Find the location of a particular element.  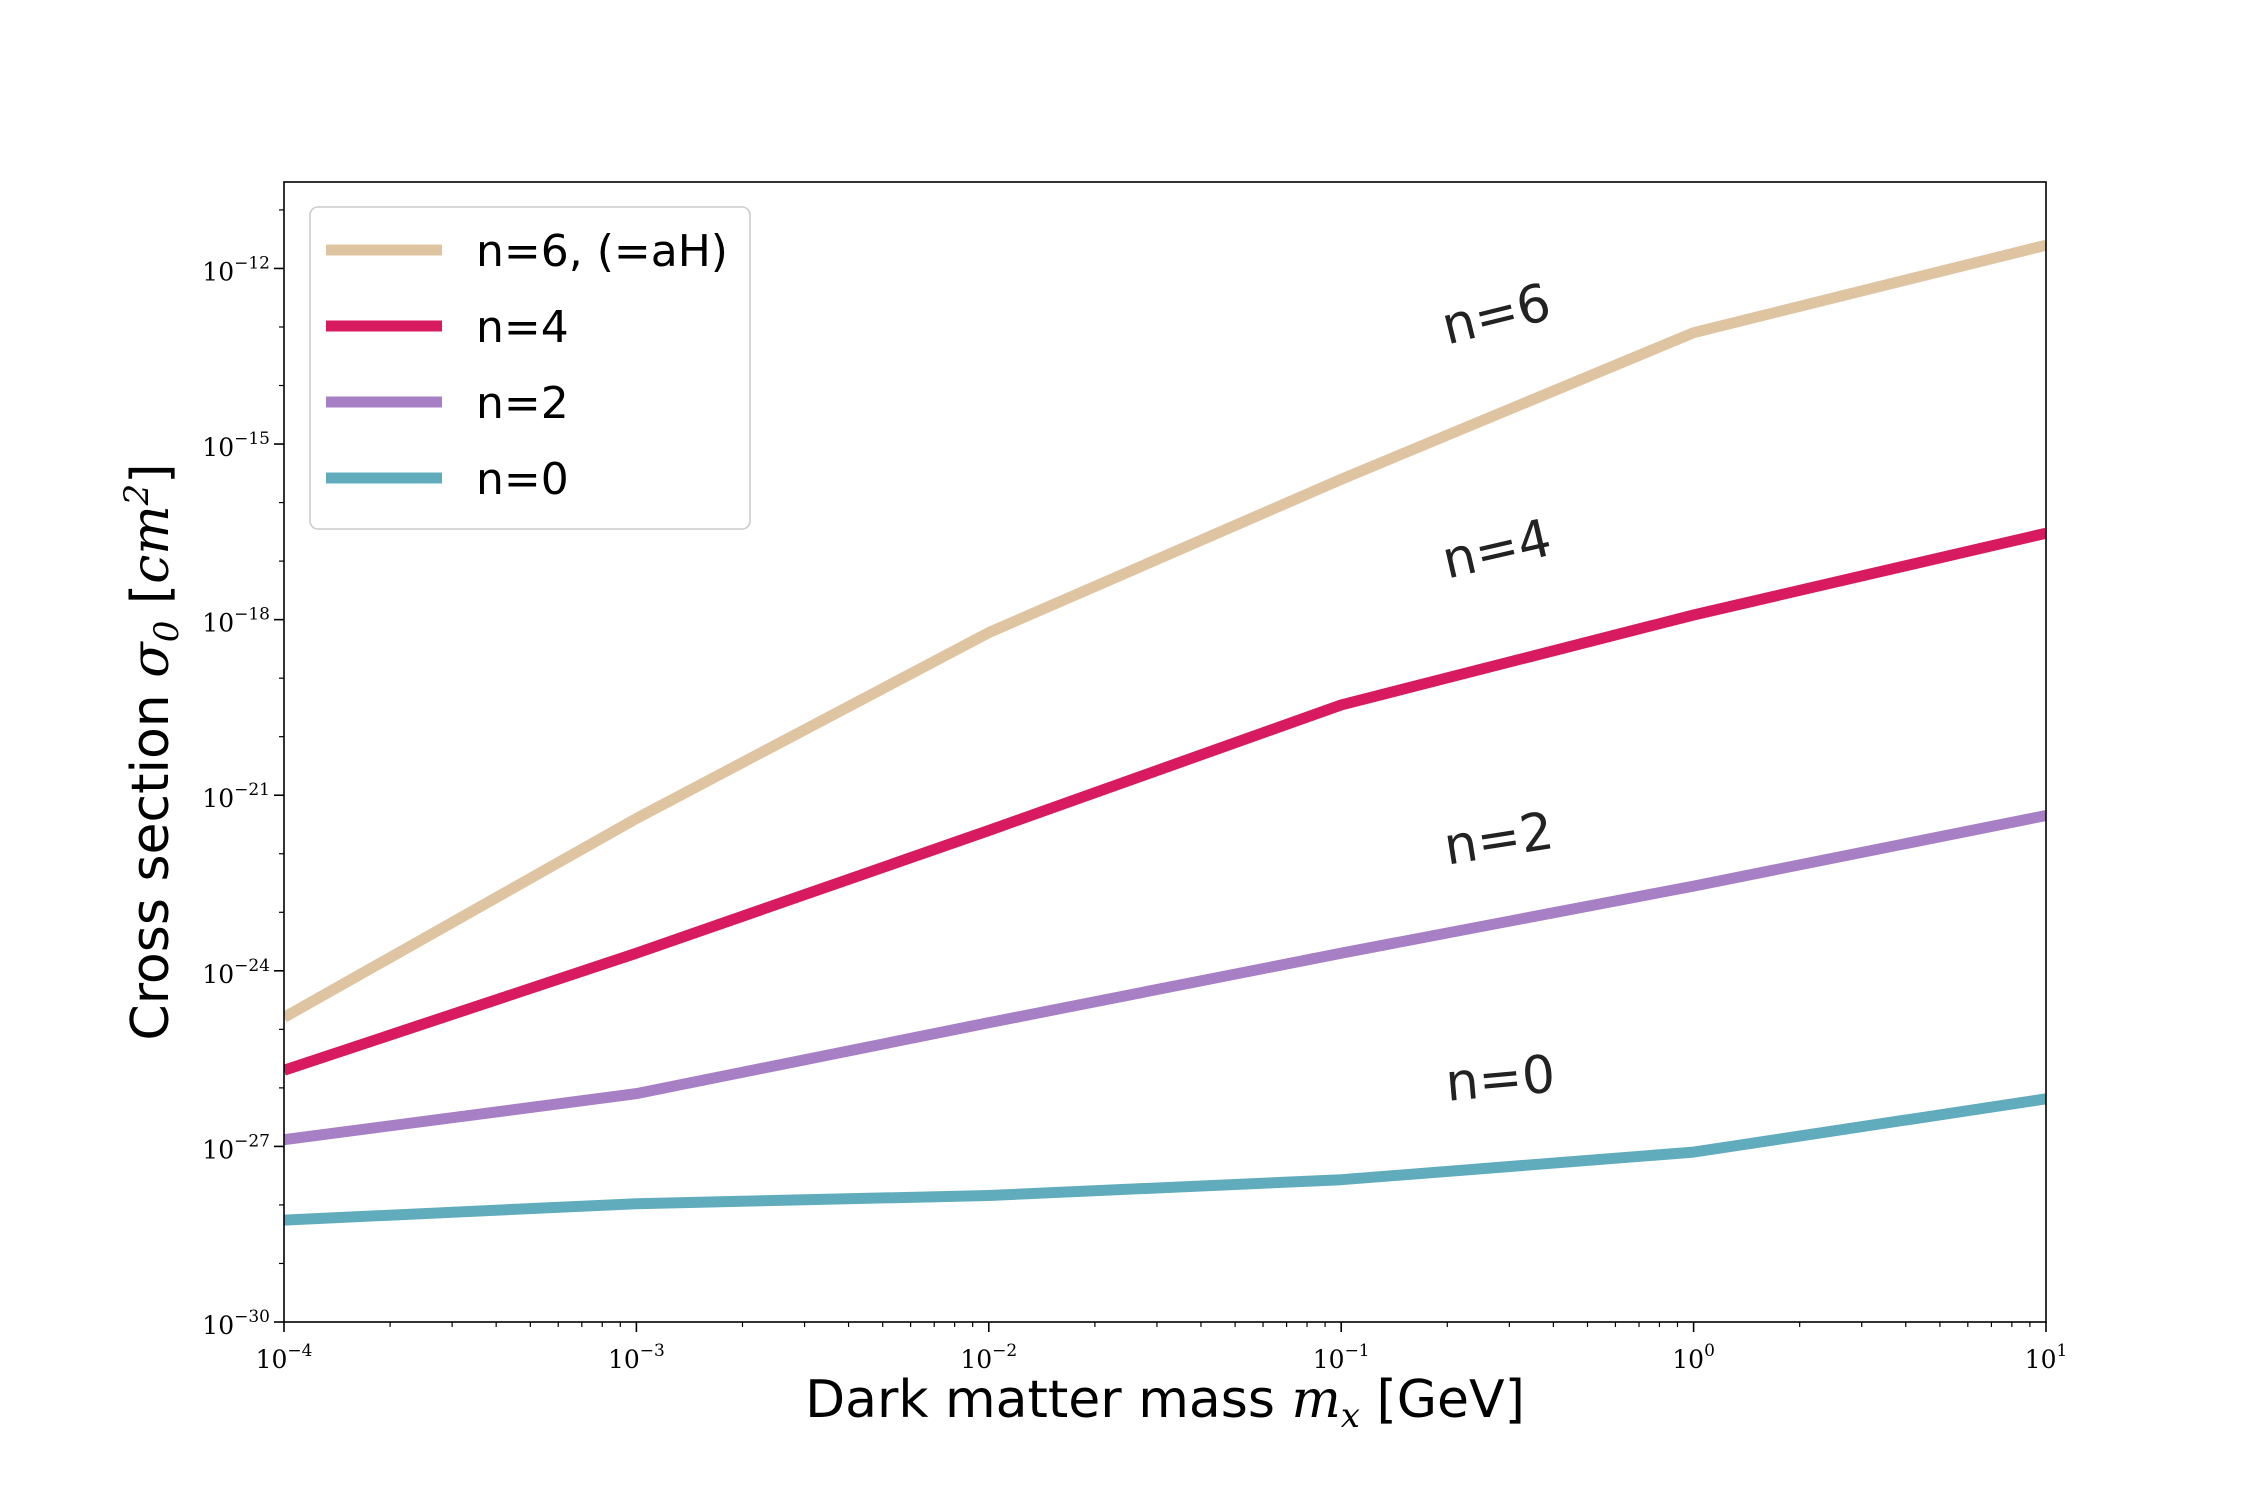

x-tick-label: 10⁰ is located at coordinates (1693, 1357).